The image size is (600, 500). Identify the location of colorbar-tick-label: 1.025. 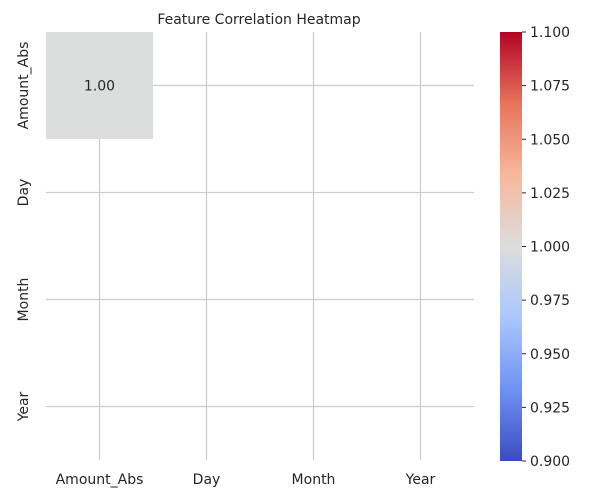
(550, 194).